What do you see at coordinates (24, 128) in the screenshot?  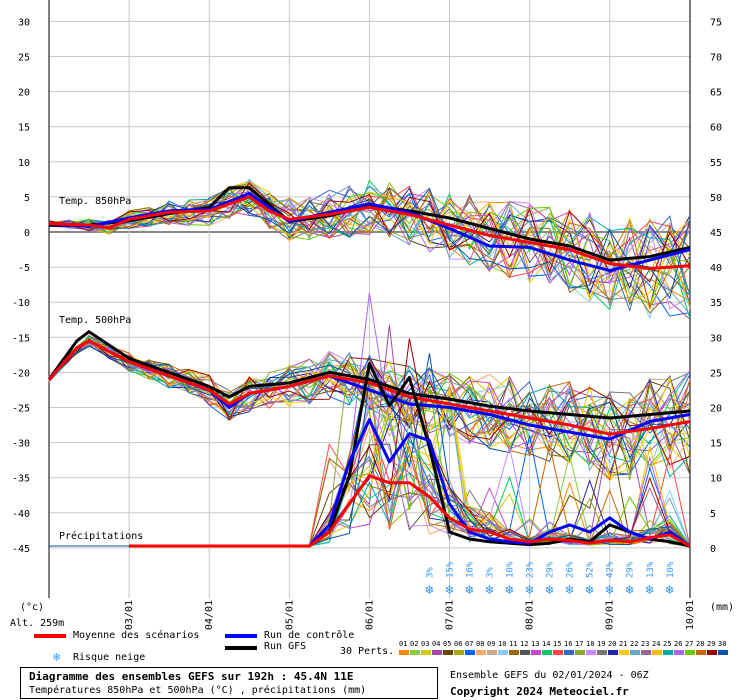 I see `left-tick-label: 15` at bounding box center [24, 128].